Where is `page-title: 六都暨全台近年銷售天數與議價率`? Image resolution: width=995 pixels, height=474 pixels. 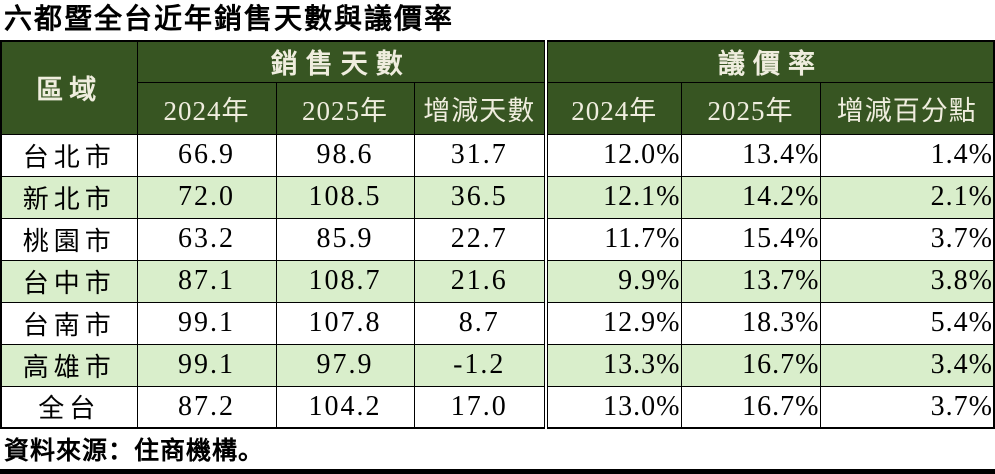 page-title: 六都暨全台近年銷售天數與議價率 is located at coordinates (229, 19).